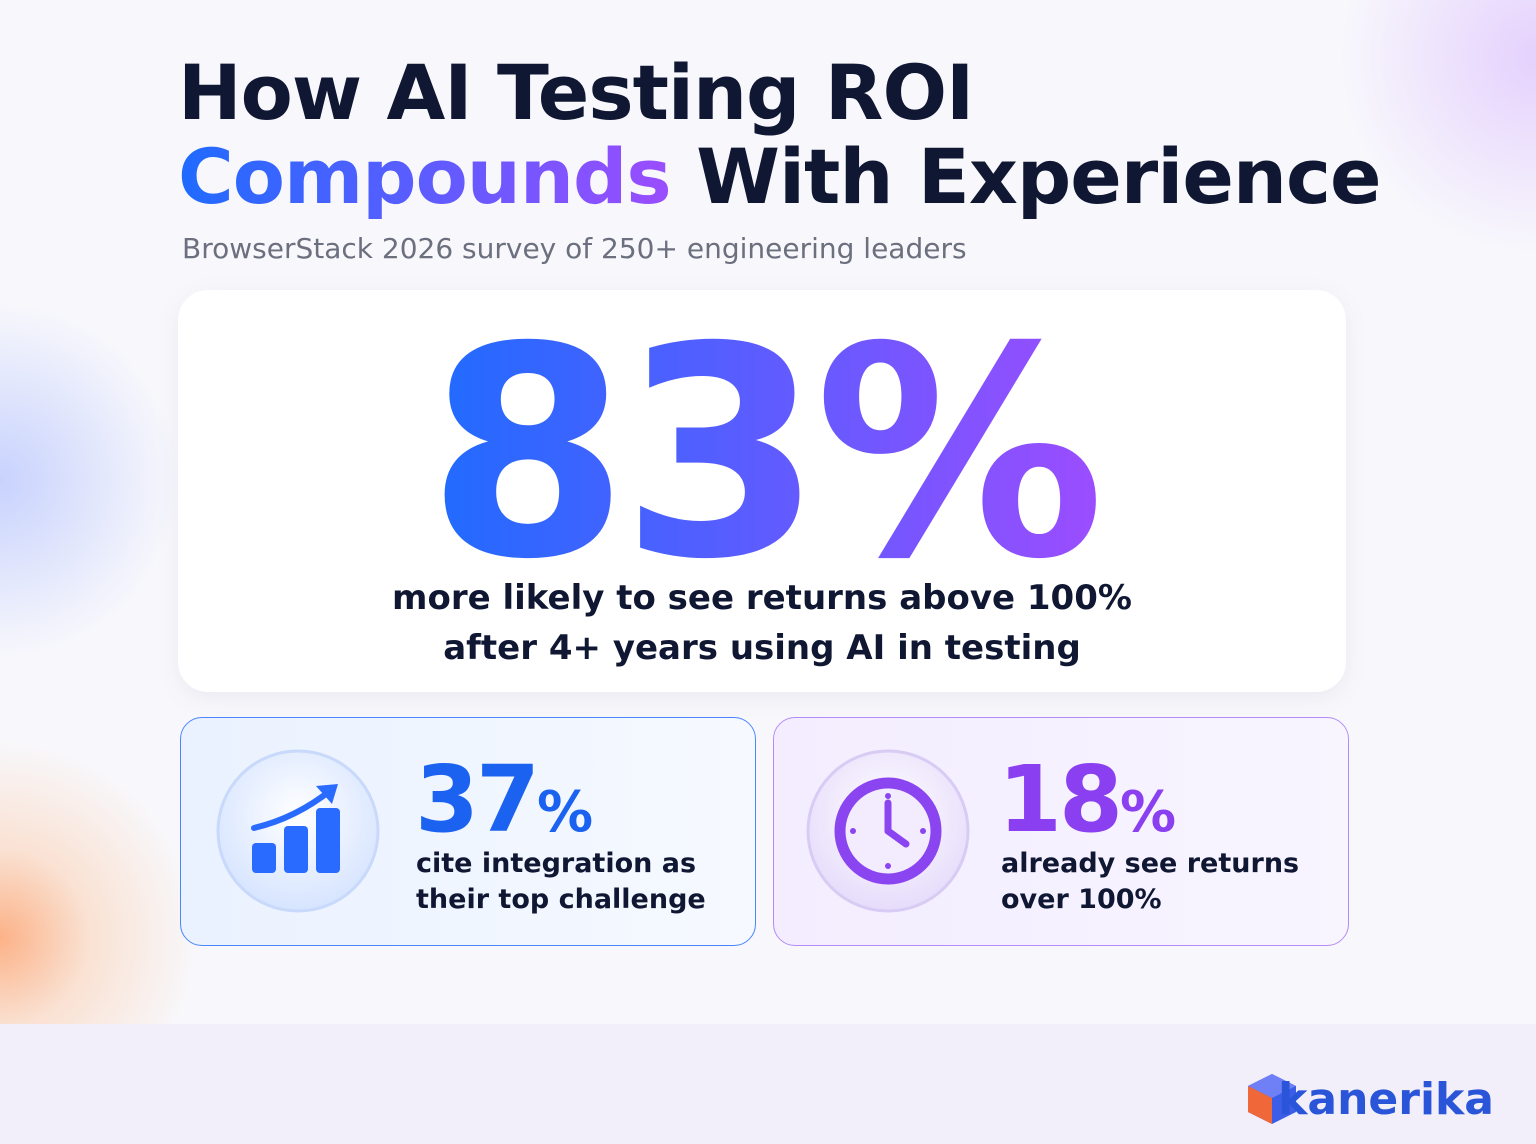 This screenshot has height=1144, width=1536. I want to click on stat-value: 37, so click(477, 799).